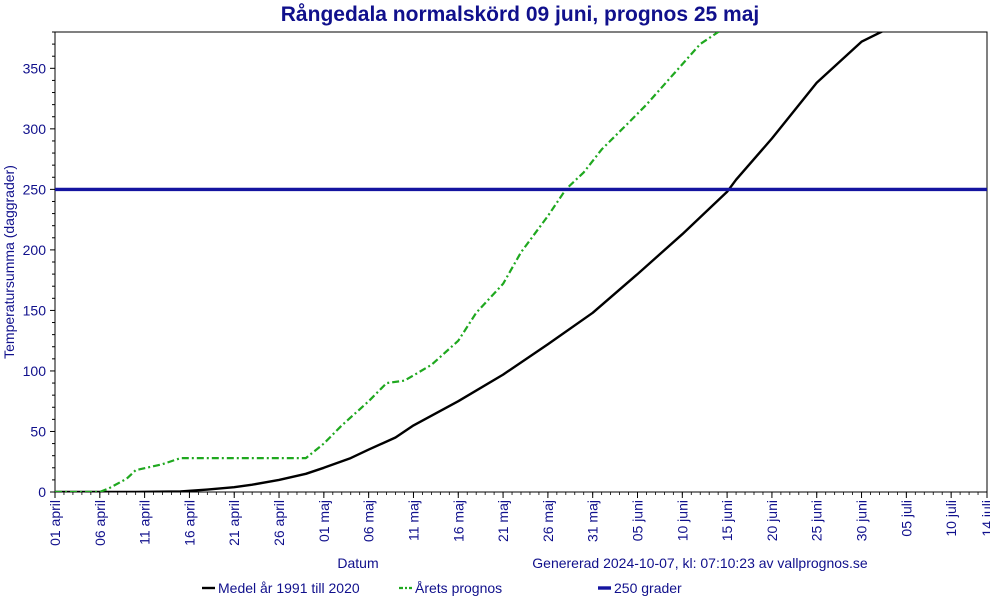 The image size is (990, 600). What do you see at coordinates (357, 563) in the screenshot?
I see `x-axis-label: Datum` at bounding box center [357, 563].